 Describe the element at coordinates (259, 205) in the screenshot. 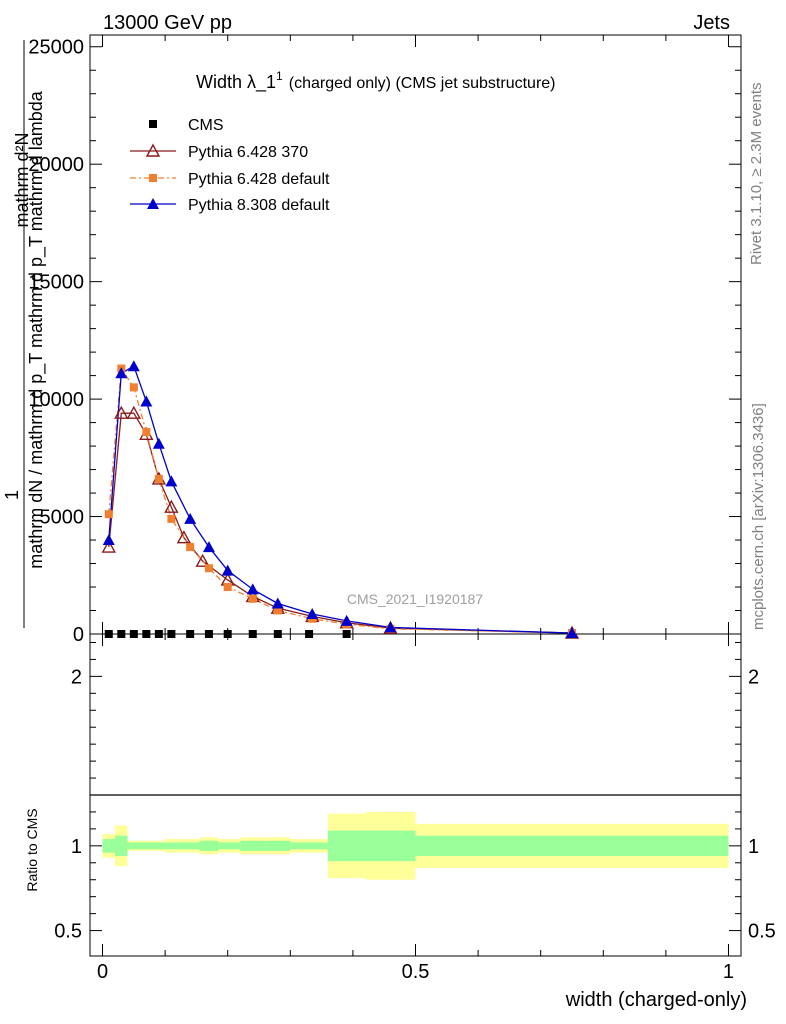

I see `legend-label: Pythia 8.308 default` at that location.